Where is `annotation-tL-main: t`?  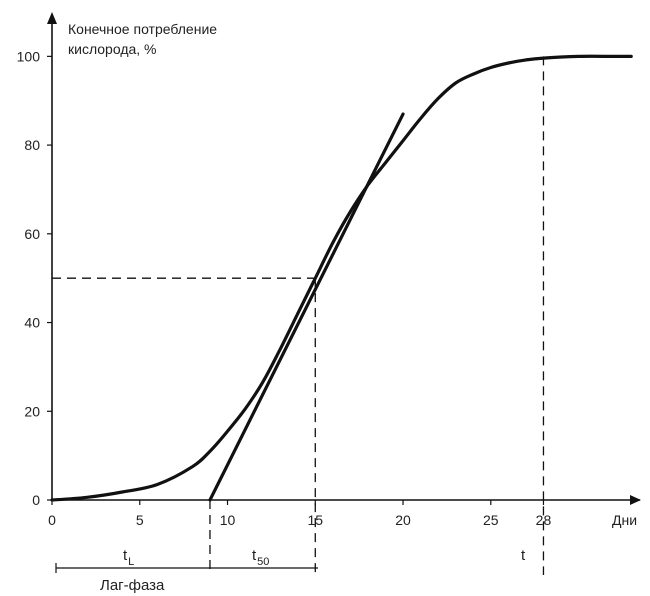
annotation-tL-main: t is located at coordinates (125, 555).